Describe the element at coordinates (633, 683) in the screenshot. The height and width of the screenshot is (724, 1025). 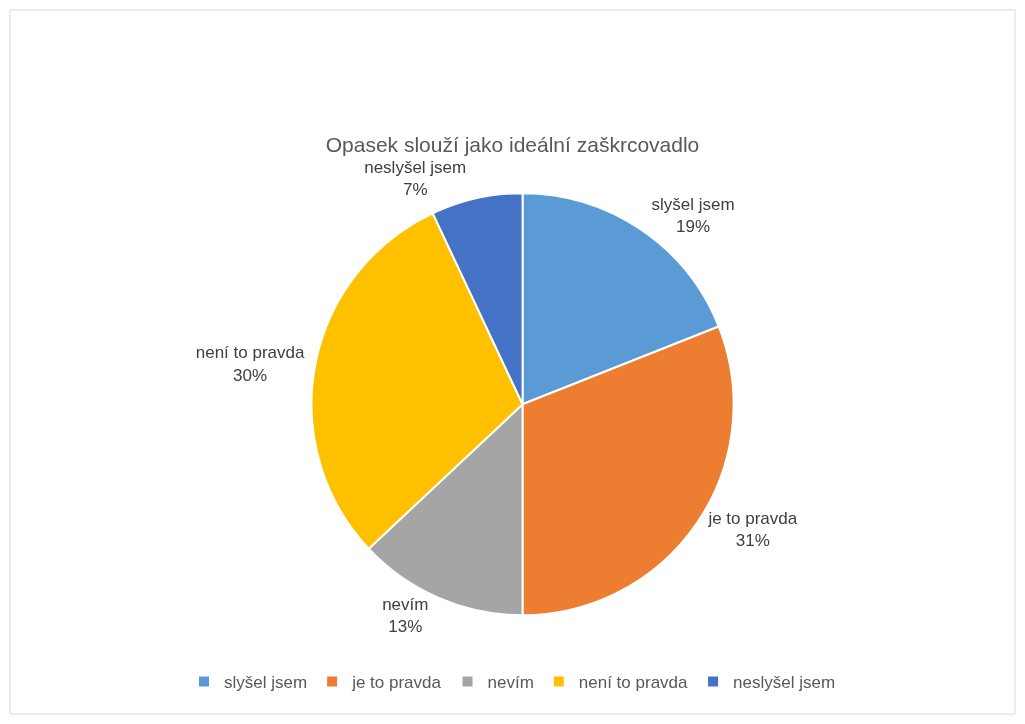
I see `legend-label: není to pravda` at that location.